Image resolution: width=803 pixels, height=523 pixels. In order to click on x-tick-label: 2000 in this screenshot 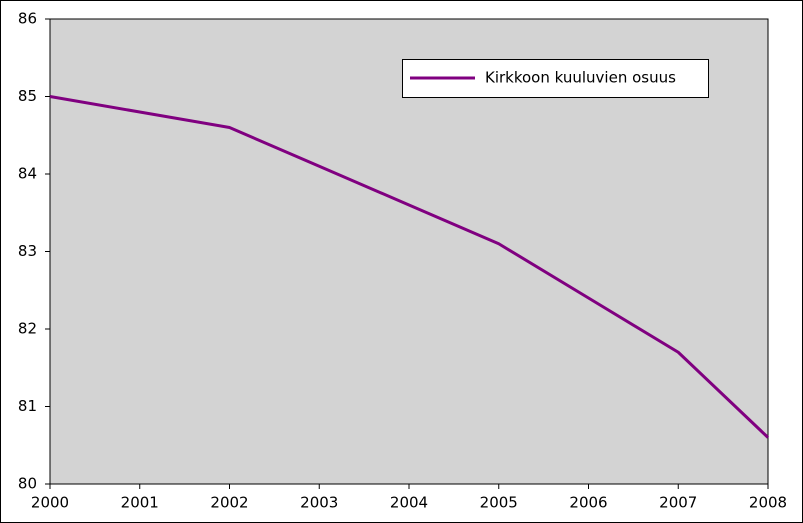, I will do `click(50, 503)`.